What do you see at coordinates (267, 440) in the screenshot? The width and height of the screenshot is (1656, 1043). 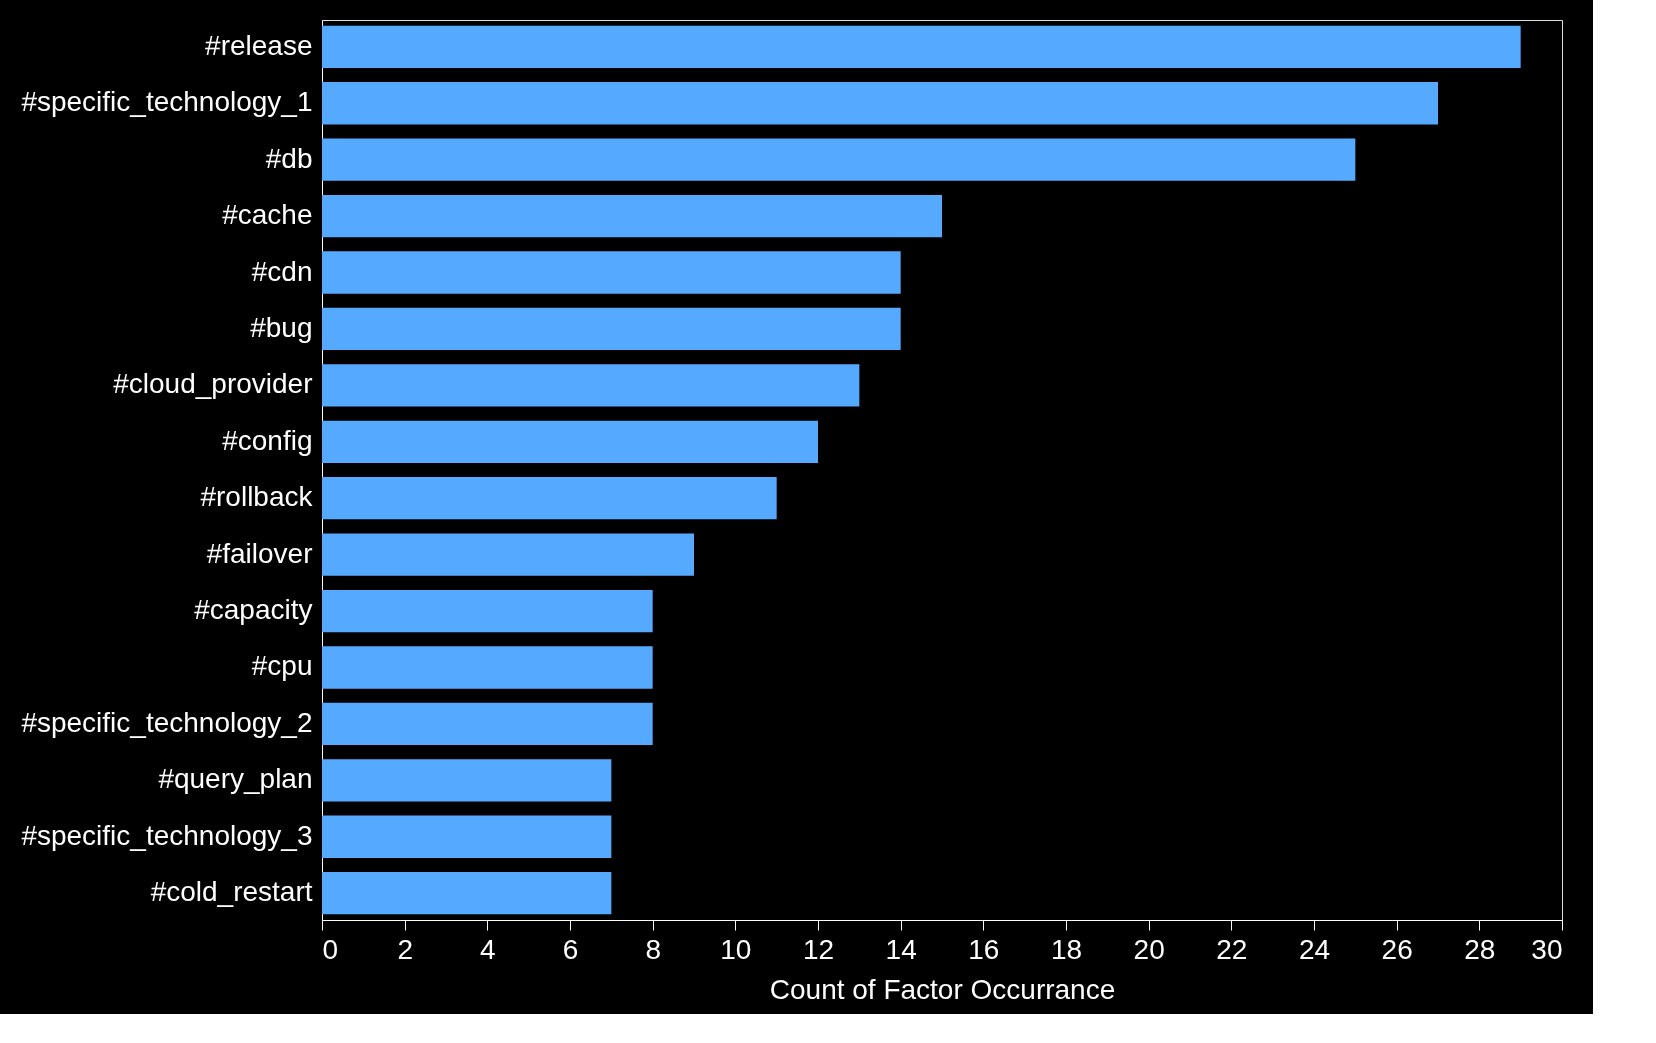 I see `y-tick-label: #config` at bounding box center [267, 440].